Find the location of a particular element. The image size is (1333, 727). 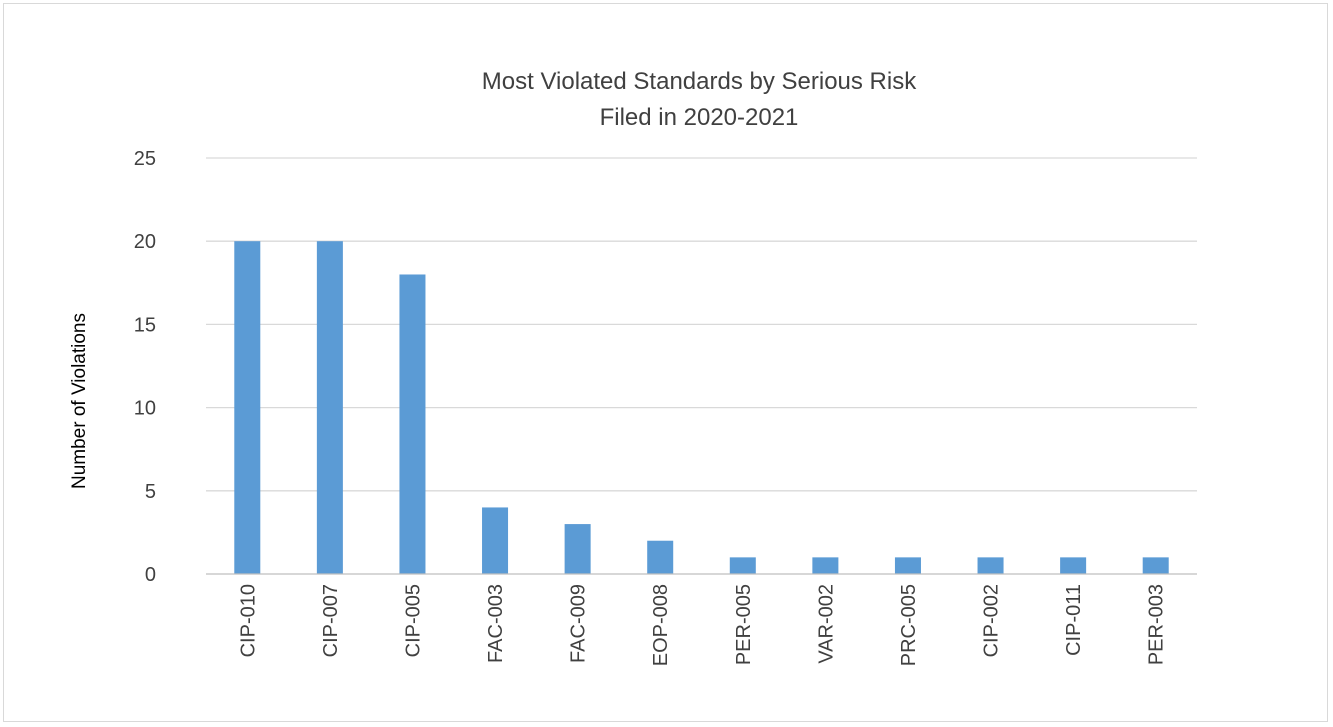

y-tick-label: 5 is located at coordinates (150, 492).